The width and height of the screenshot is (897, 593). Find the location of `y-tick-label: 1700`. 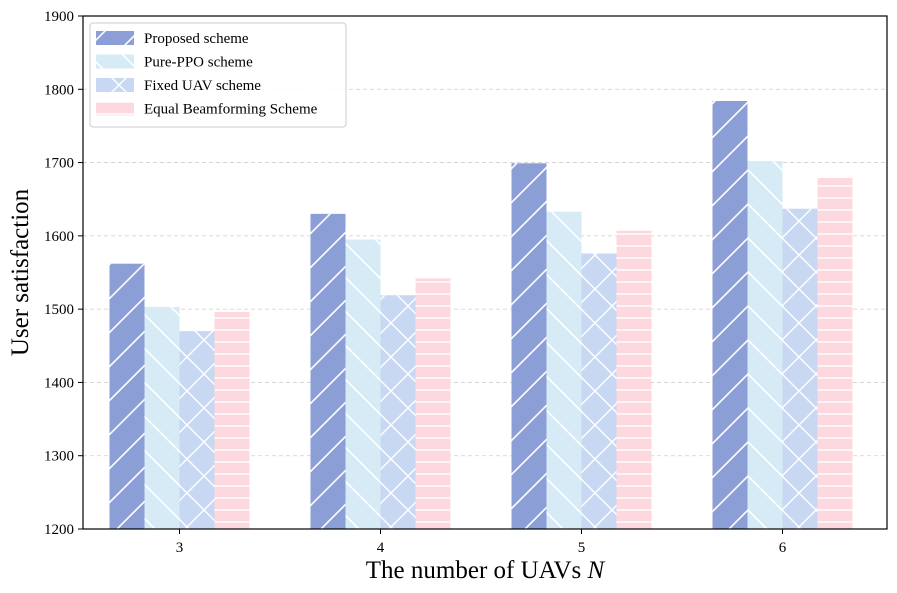

y-tick-label: 1700 is located at coordinates (59, 164).